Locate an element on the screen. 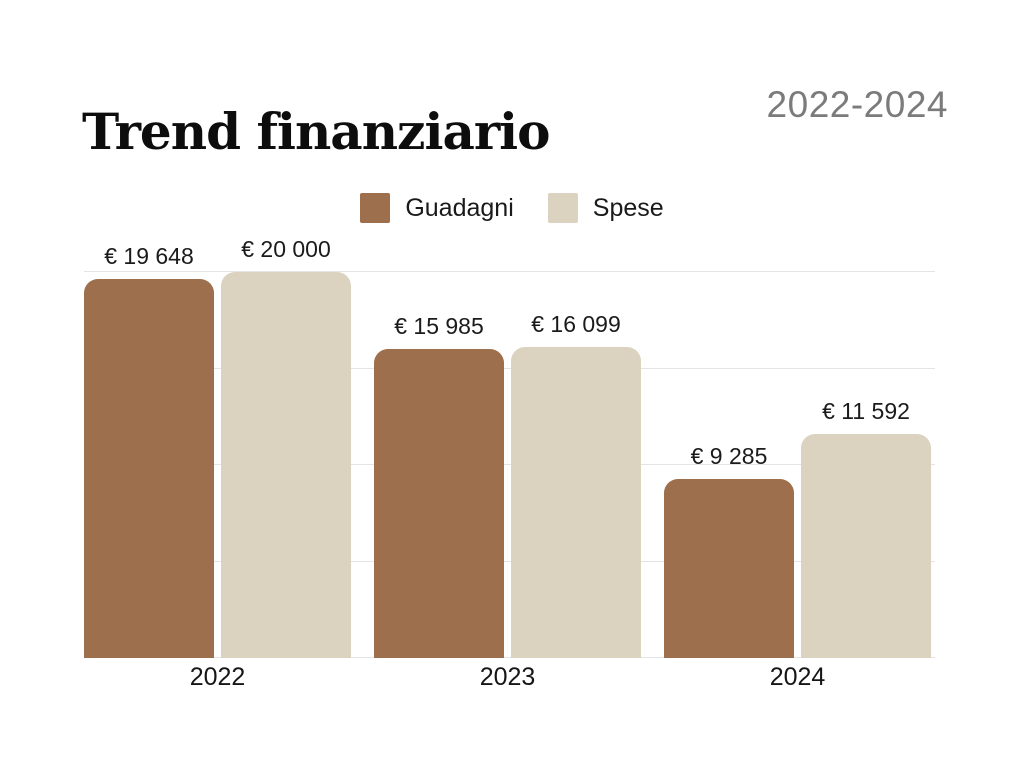  legend-item-guadagni: Guadagni is located at coordinates (437, 208).